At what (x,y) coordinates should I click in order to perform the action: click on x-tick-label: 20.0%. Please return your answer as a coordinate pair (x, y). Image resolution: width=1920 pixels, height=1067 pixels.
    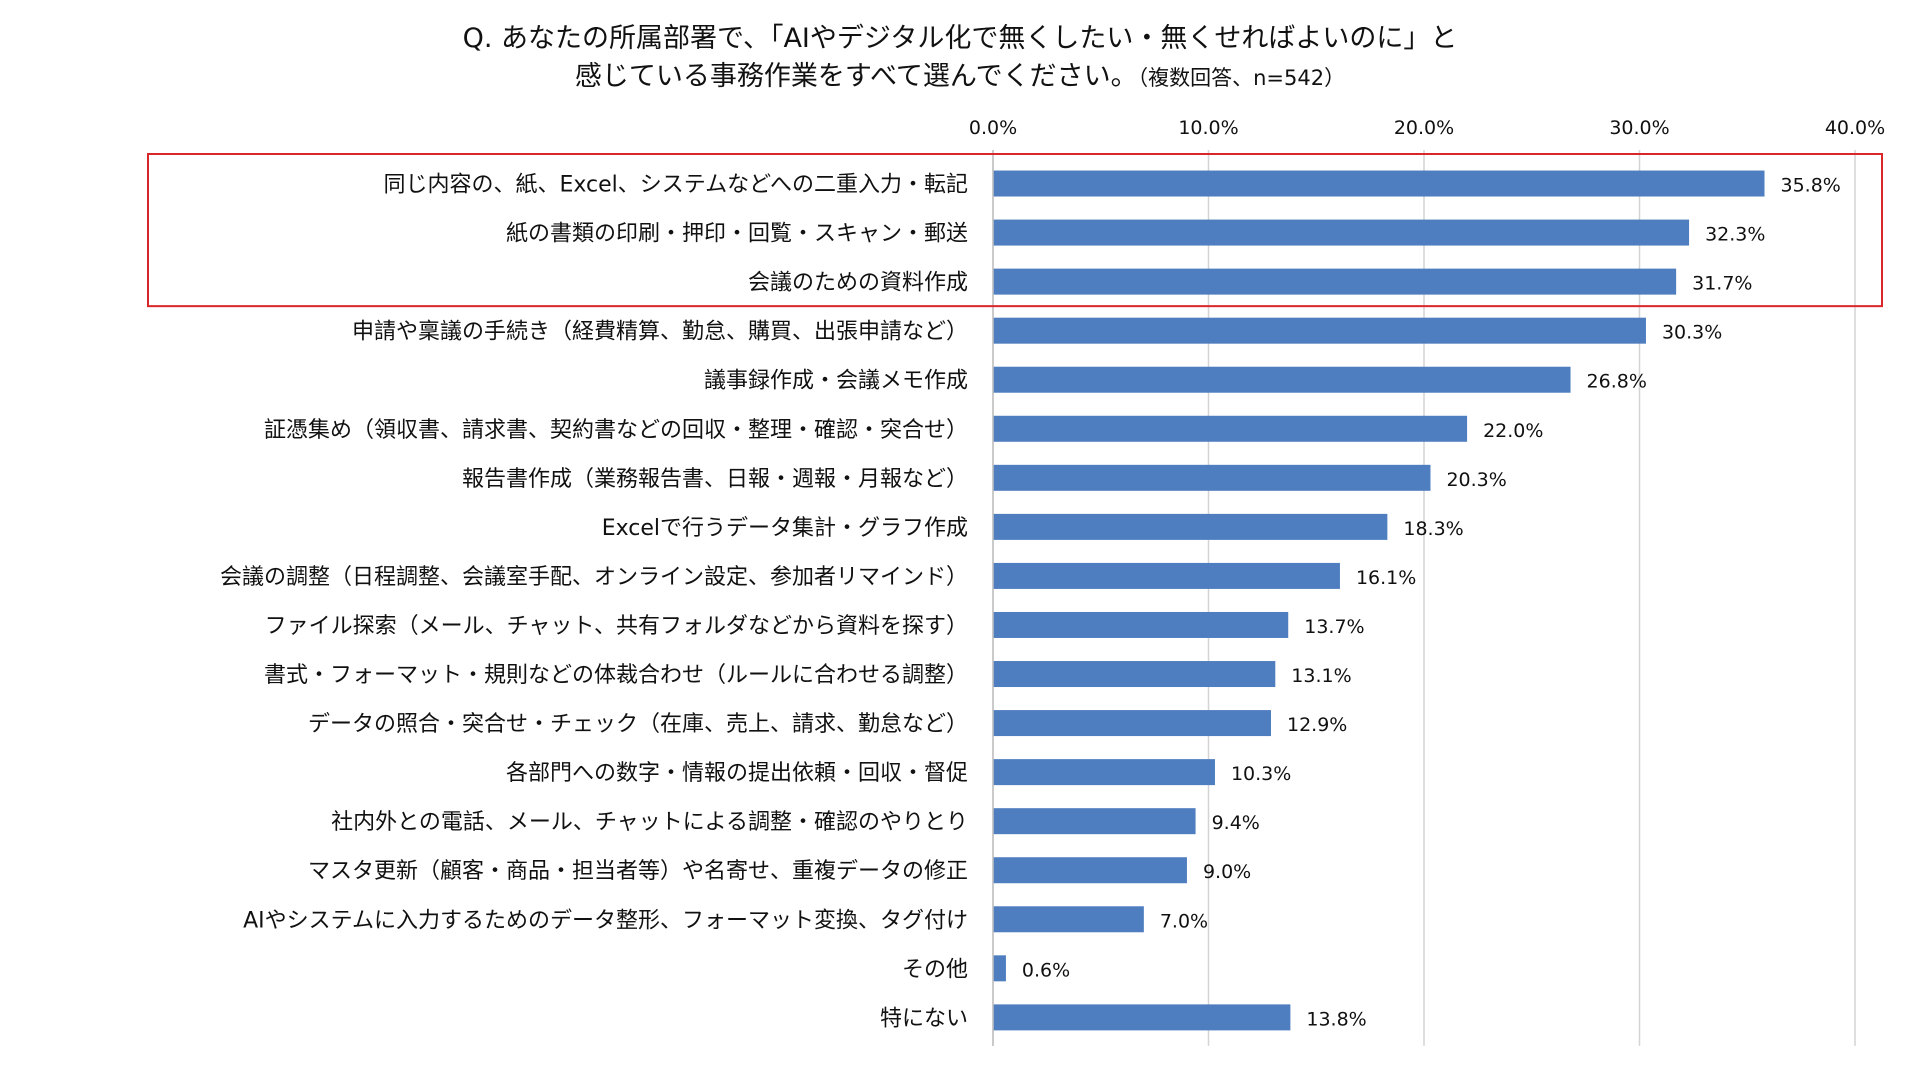
    Looking at the image, I should click on (1424, 128).